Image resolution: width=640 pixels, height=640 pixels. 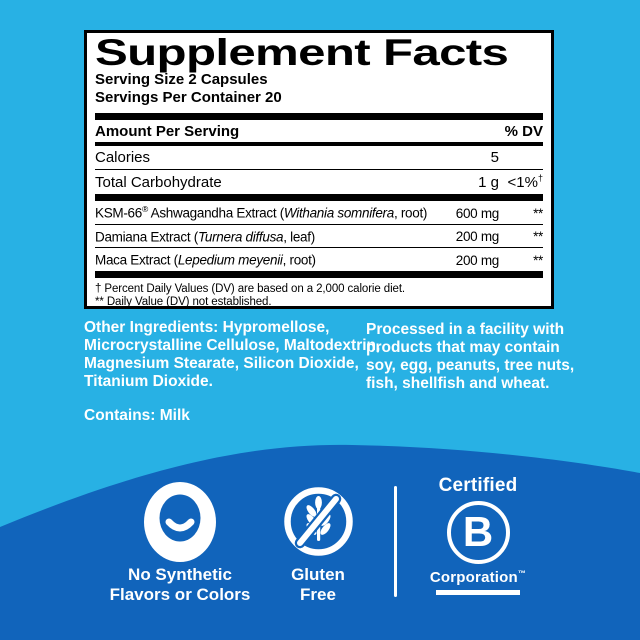 I want to click on badge-divider, so click(x=395, y=541).